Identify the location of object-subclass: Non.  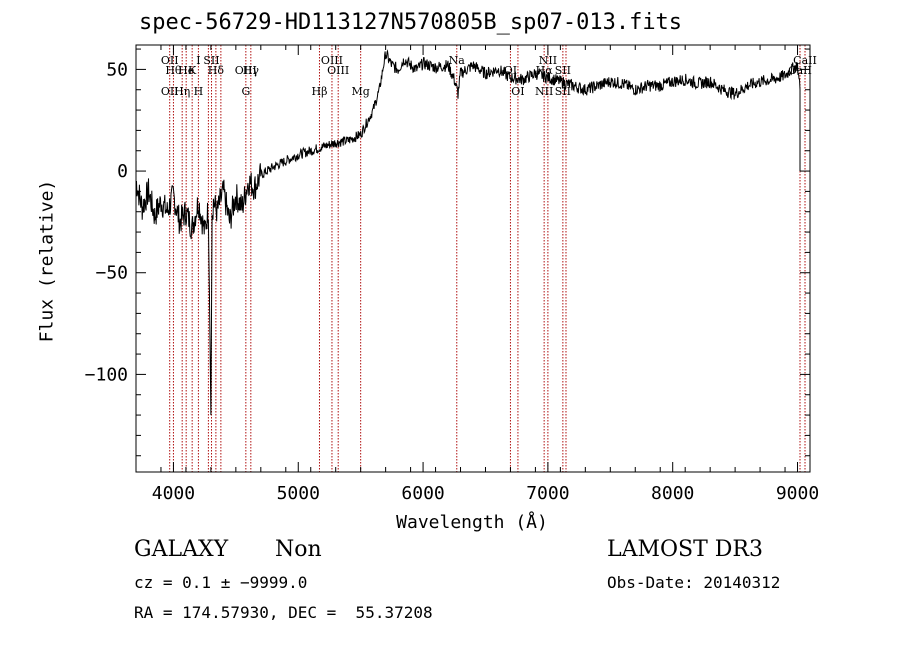
(298, 549).